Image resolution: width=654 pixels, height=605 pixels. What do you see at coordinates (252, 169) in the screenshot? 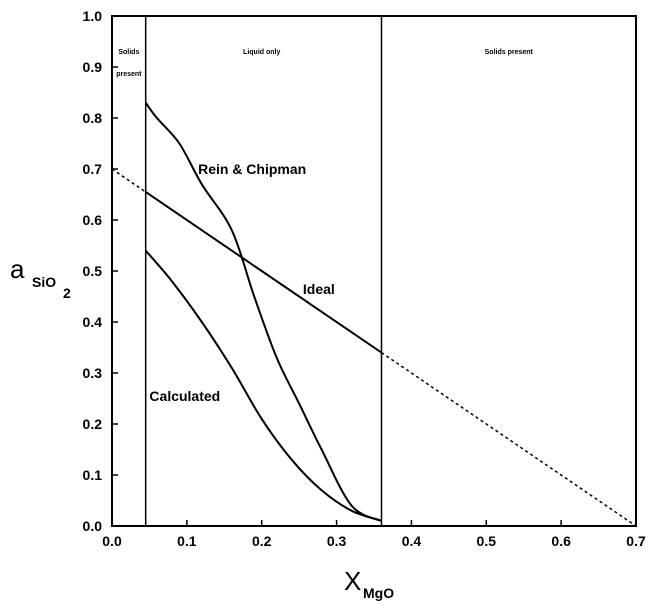
I see `series-label-rein-chipman: Rein & Chipman` at bounding box center [252, 169].